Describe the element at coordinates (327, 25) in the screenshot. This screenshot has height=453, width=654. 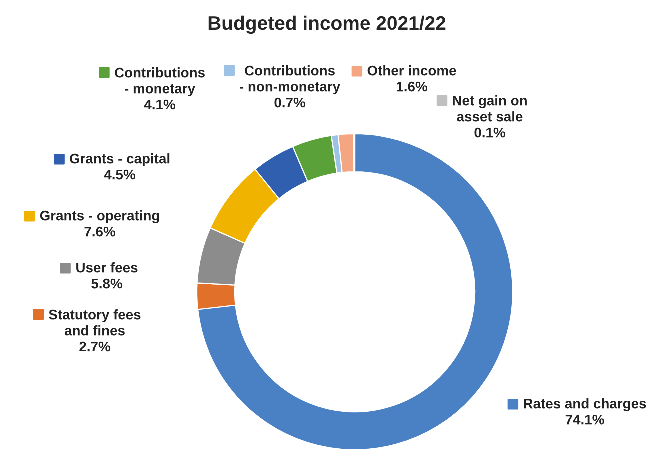
I see `chart-title: Budgeted income 2021/22` at that location.